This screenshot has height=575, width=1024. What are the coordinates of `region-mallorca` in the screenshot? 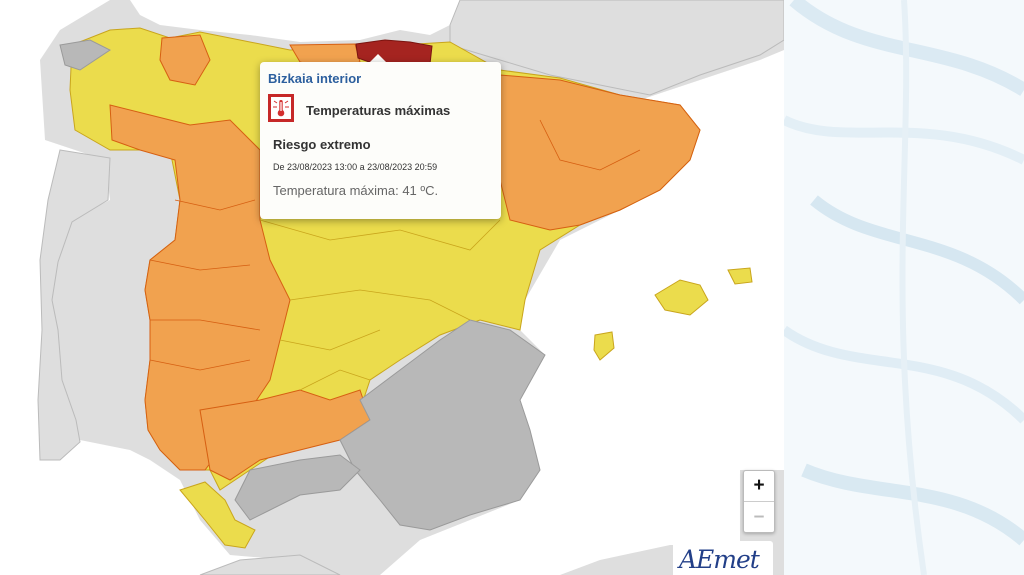 It's located at (681, 297).